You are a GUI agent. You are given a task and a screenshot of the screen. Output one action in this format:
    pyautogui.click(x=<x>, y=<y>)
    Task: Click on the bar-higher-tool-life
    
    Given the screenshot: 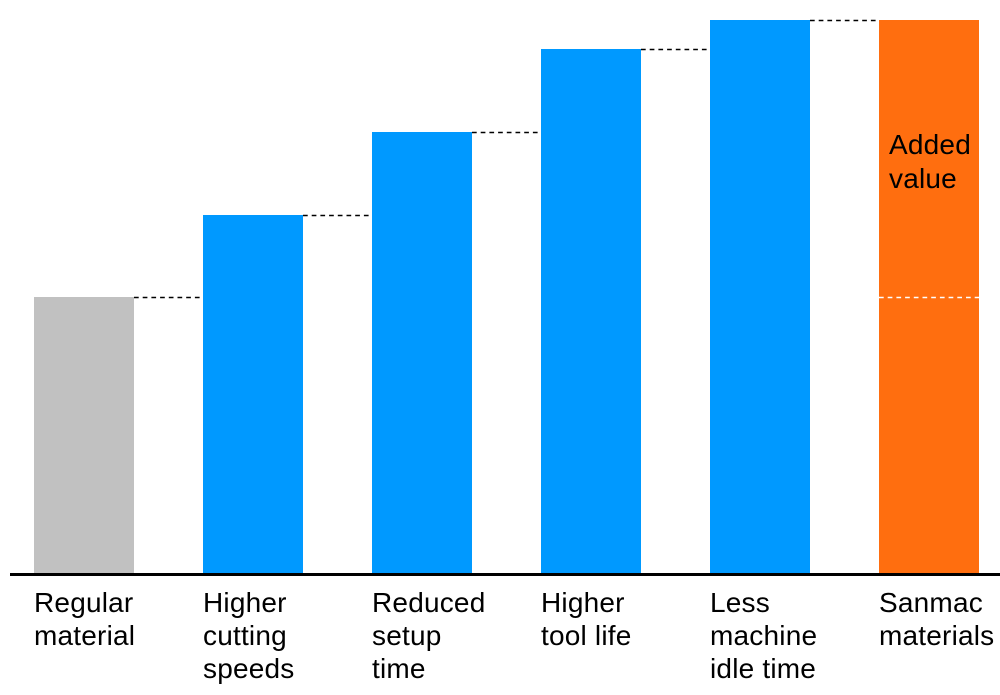 What is the action you would take?
    pyautogui.click(x=591, y=311)
    